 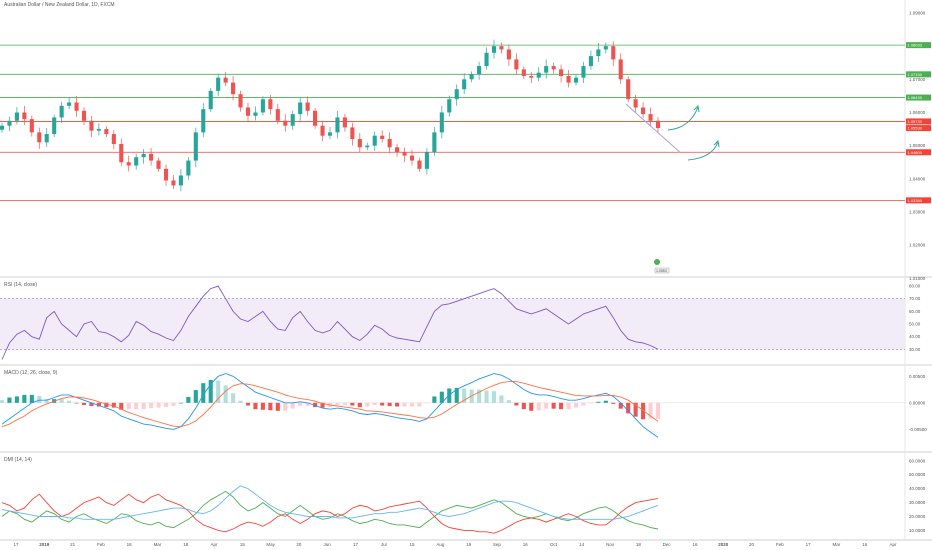 I want to click on x-axis-tick-label: Dec, so click(x=667, y=544).